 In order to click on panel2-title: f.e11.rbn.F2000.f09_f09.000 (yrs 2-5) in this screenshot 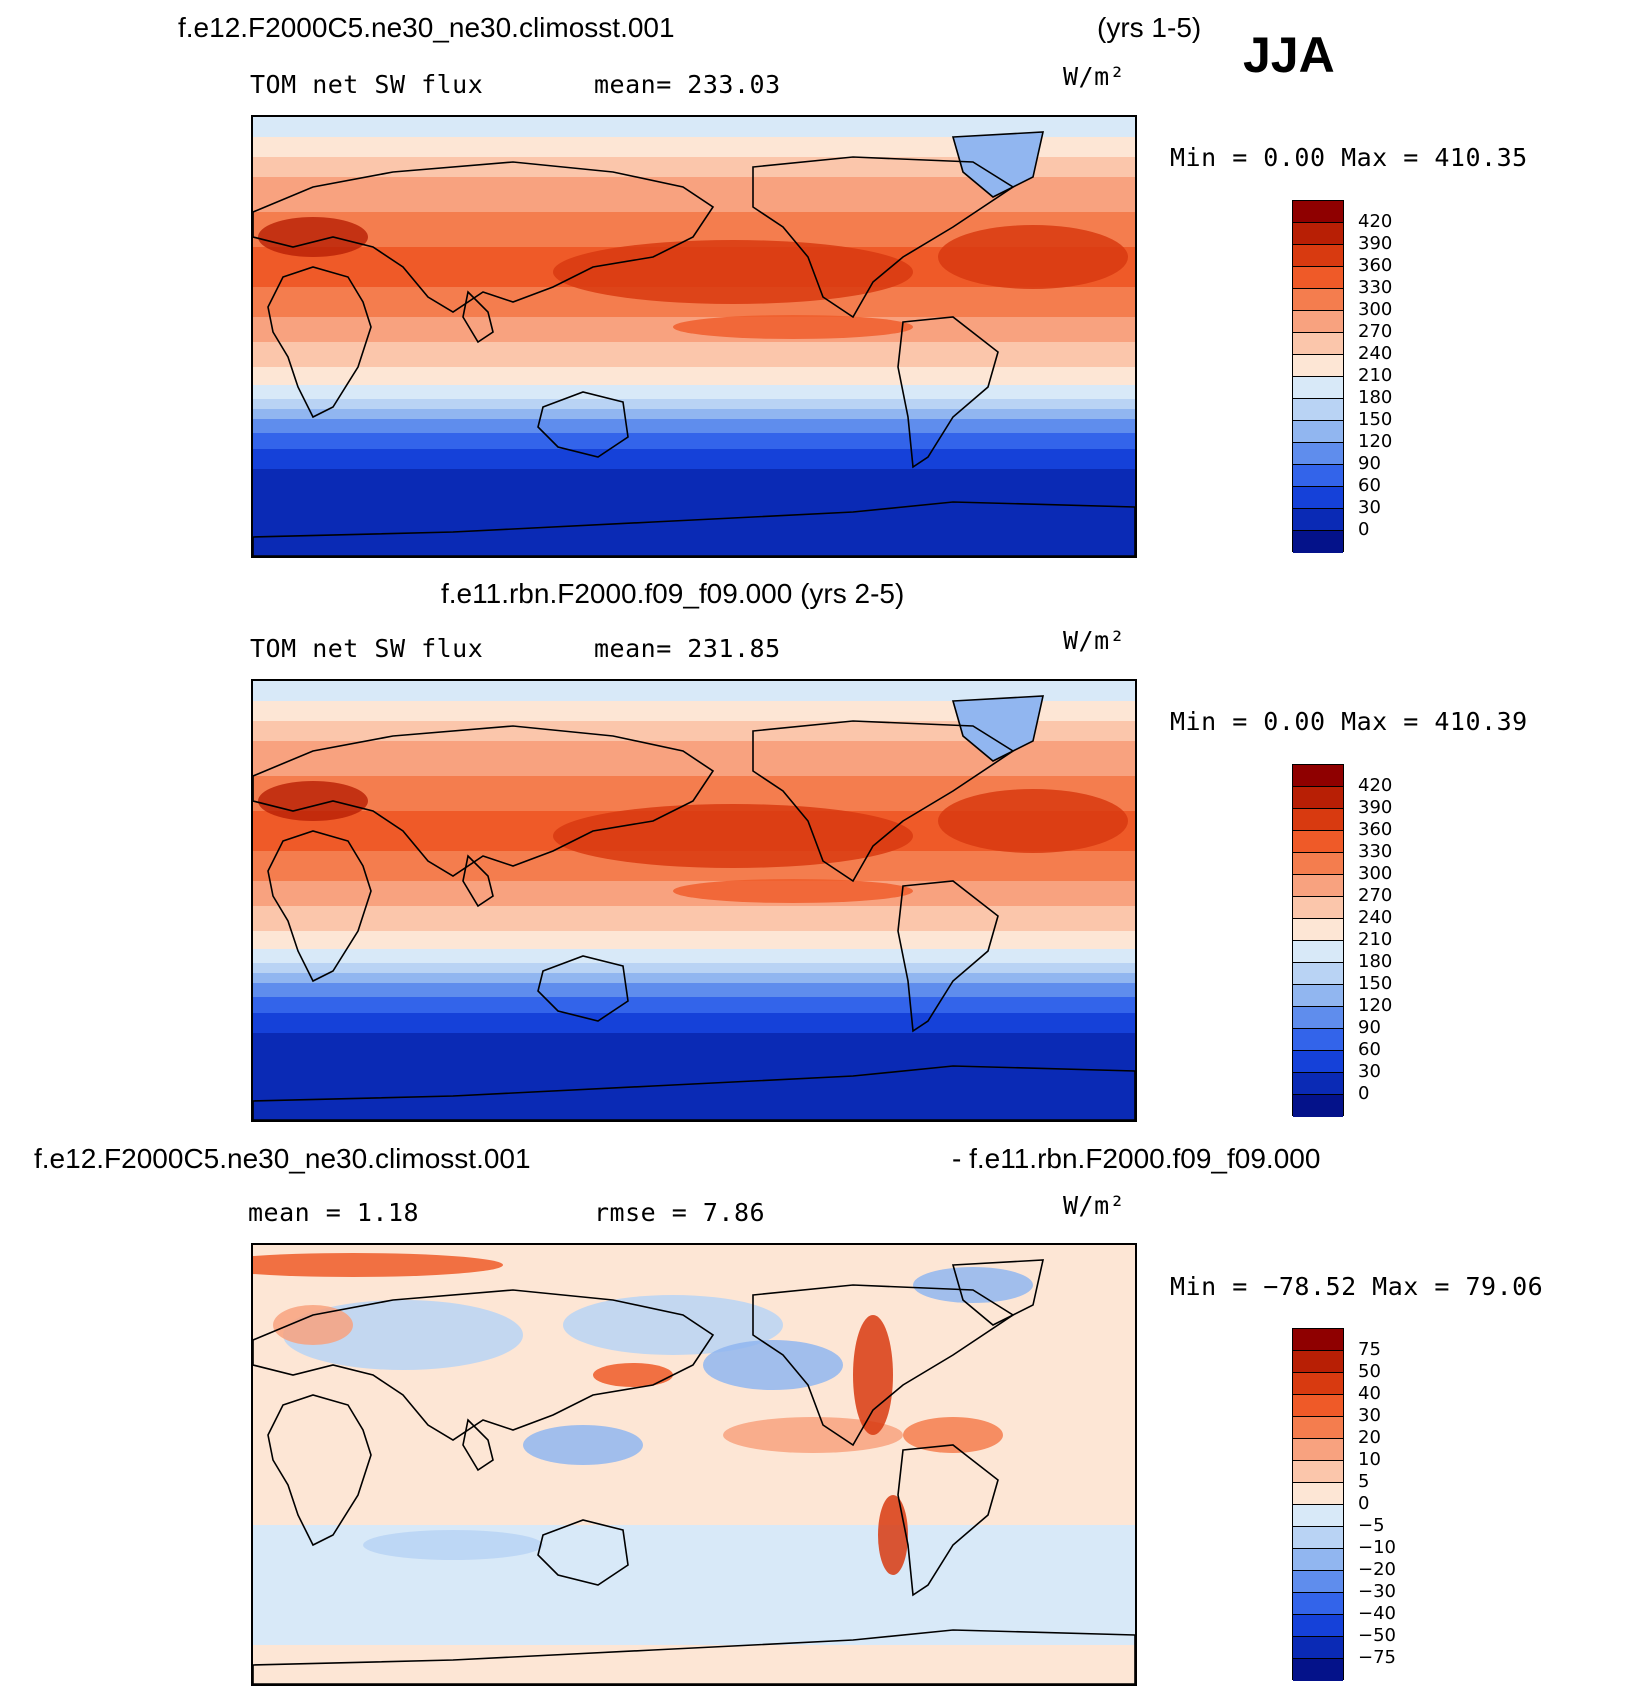, I will do `click(673, 593)`.